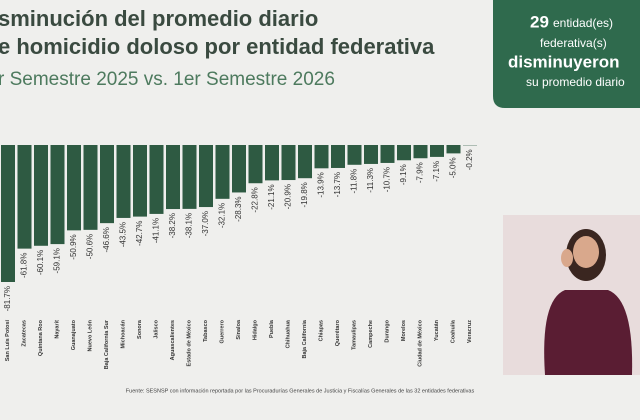 The image size is (640, 420). What do you see at coordinates (271, 196) in the screenshot?
I see `value-label: -21.1%` at bounding box center [271, 196].